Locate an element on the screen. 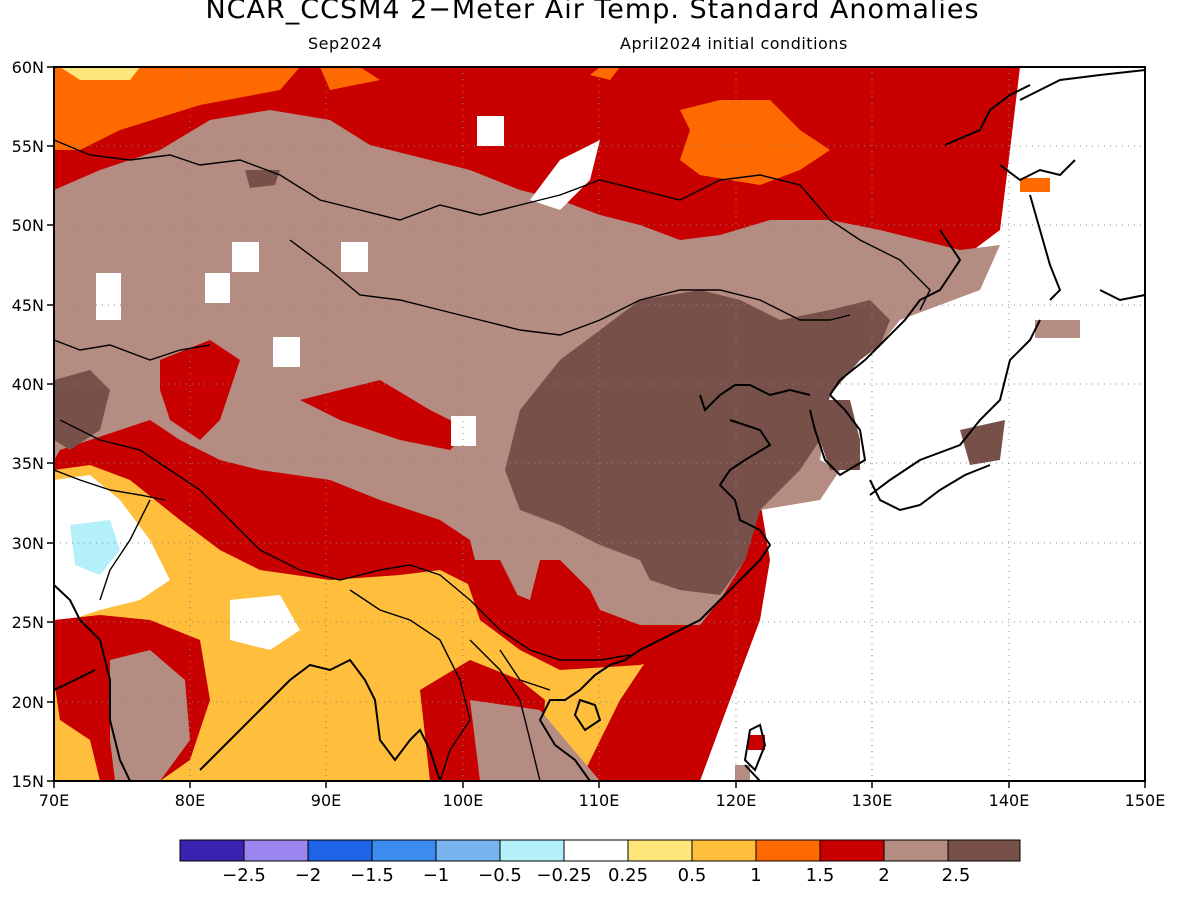 The image size is (1200, 900). lon-label: 90E is located at coordinates (326, 800).